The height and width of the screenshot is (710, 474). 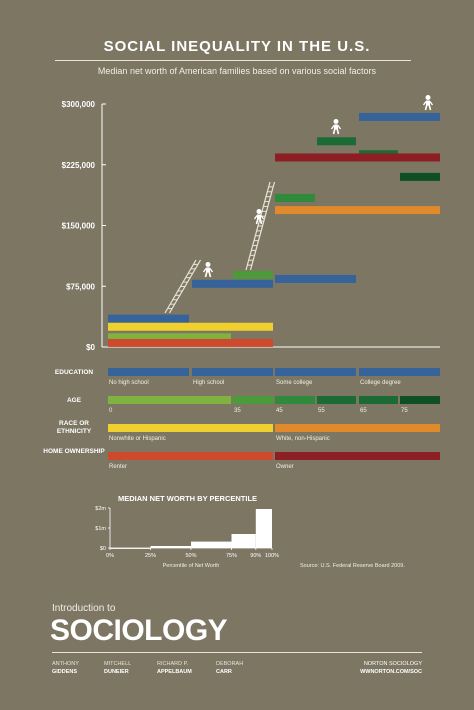 I want to click on inset-x-tick-label: 50%, so click(x=190, y=556).